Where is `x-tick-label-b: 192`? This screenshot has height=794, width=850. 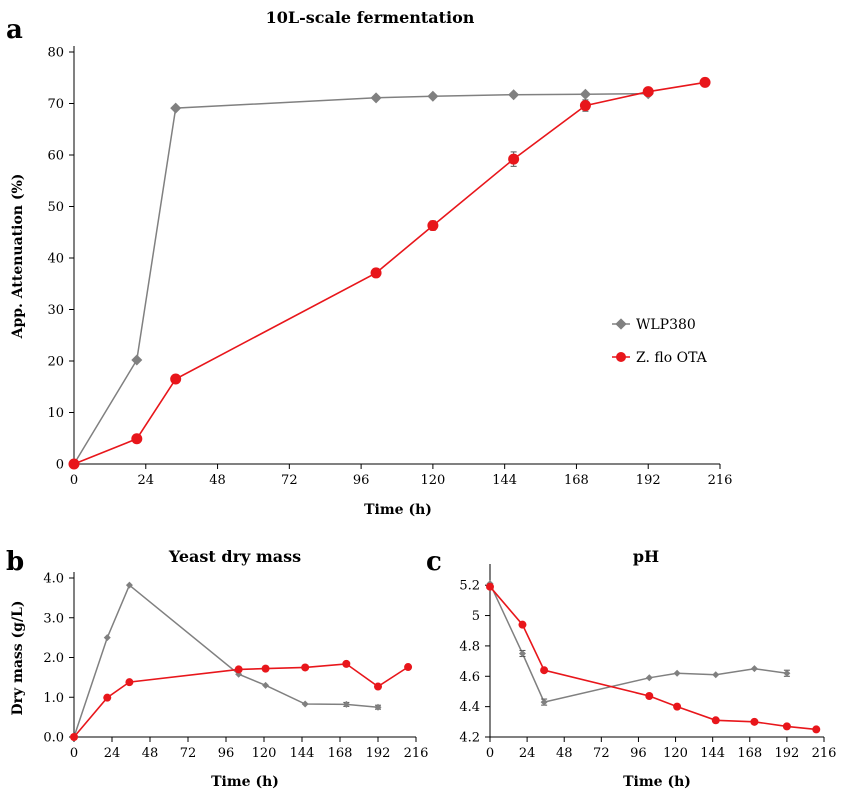
x-tick-label-b: 192 is located at coordinates (378, 753).